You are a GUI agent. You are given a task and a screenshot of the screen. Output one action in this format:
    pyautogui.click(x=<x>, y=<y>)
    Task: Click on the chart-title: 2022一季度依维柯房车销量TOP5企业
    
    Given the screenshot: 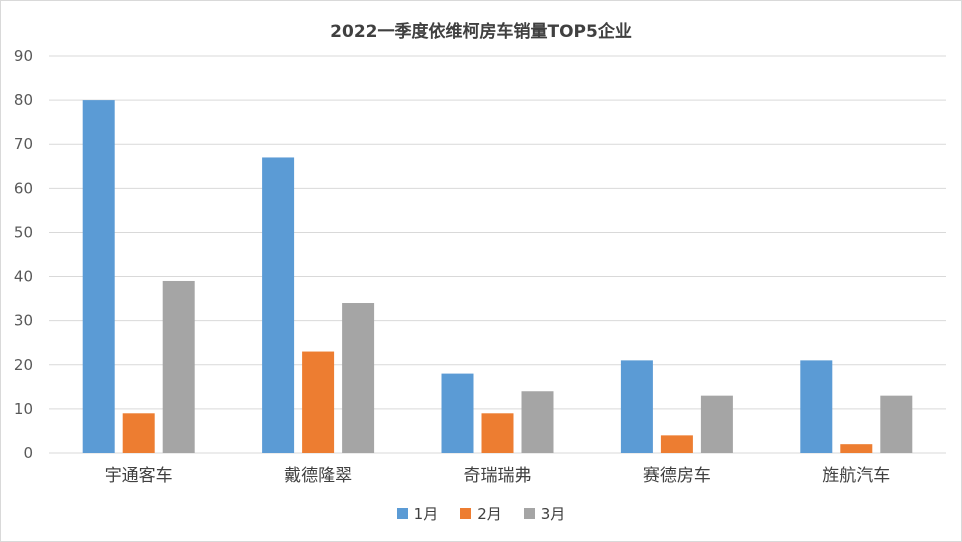 What is the action you would take?
    pyautogui.click(x=481, y=32)
    